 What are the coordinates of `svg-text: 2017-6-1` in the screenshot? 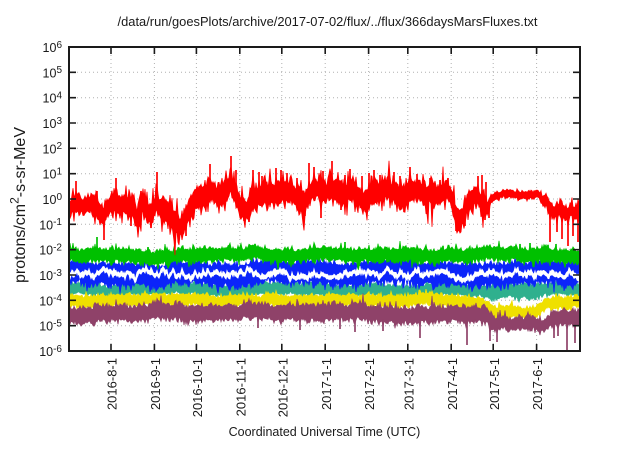 It's located at (537, 384).